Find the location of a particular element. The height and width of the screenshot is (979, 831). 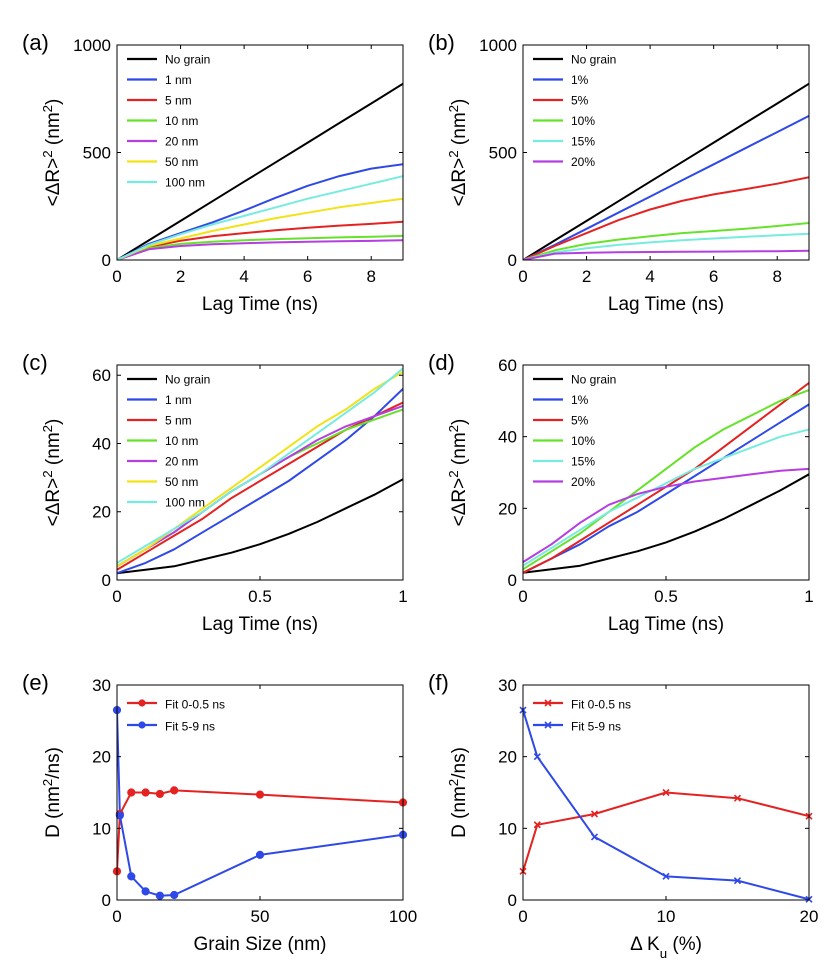

x-tick-label: 6 is located at coordinates (307, 276).